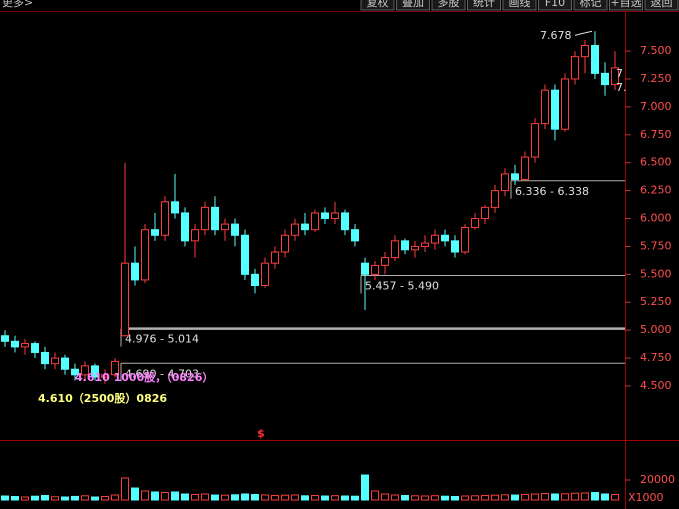  I want to click on y-tick-label: 6.500, so click(656, 162).